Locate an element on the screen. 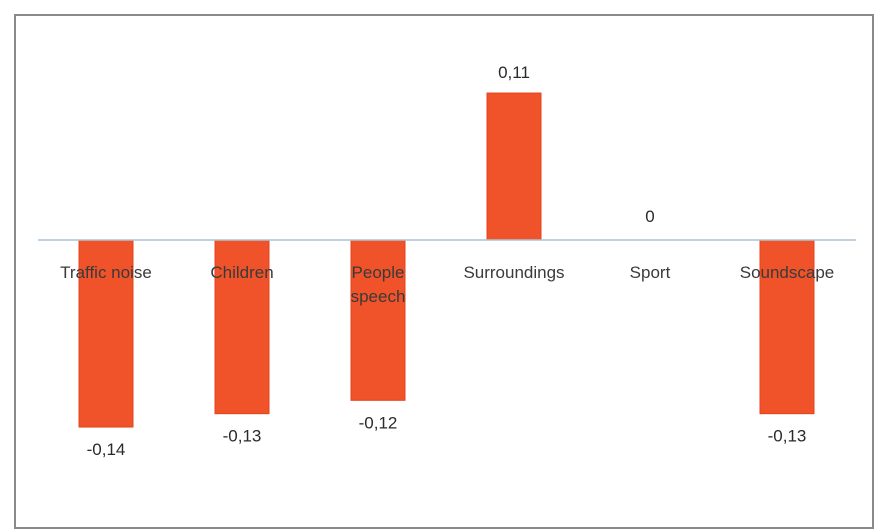 The image size is (876, 531). data-label-2: -0,12 is located at coordinates (378, 422).